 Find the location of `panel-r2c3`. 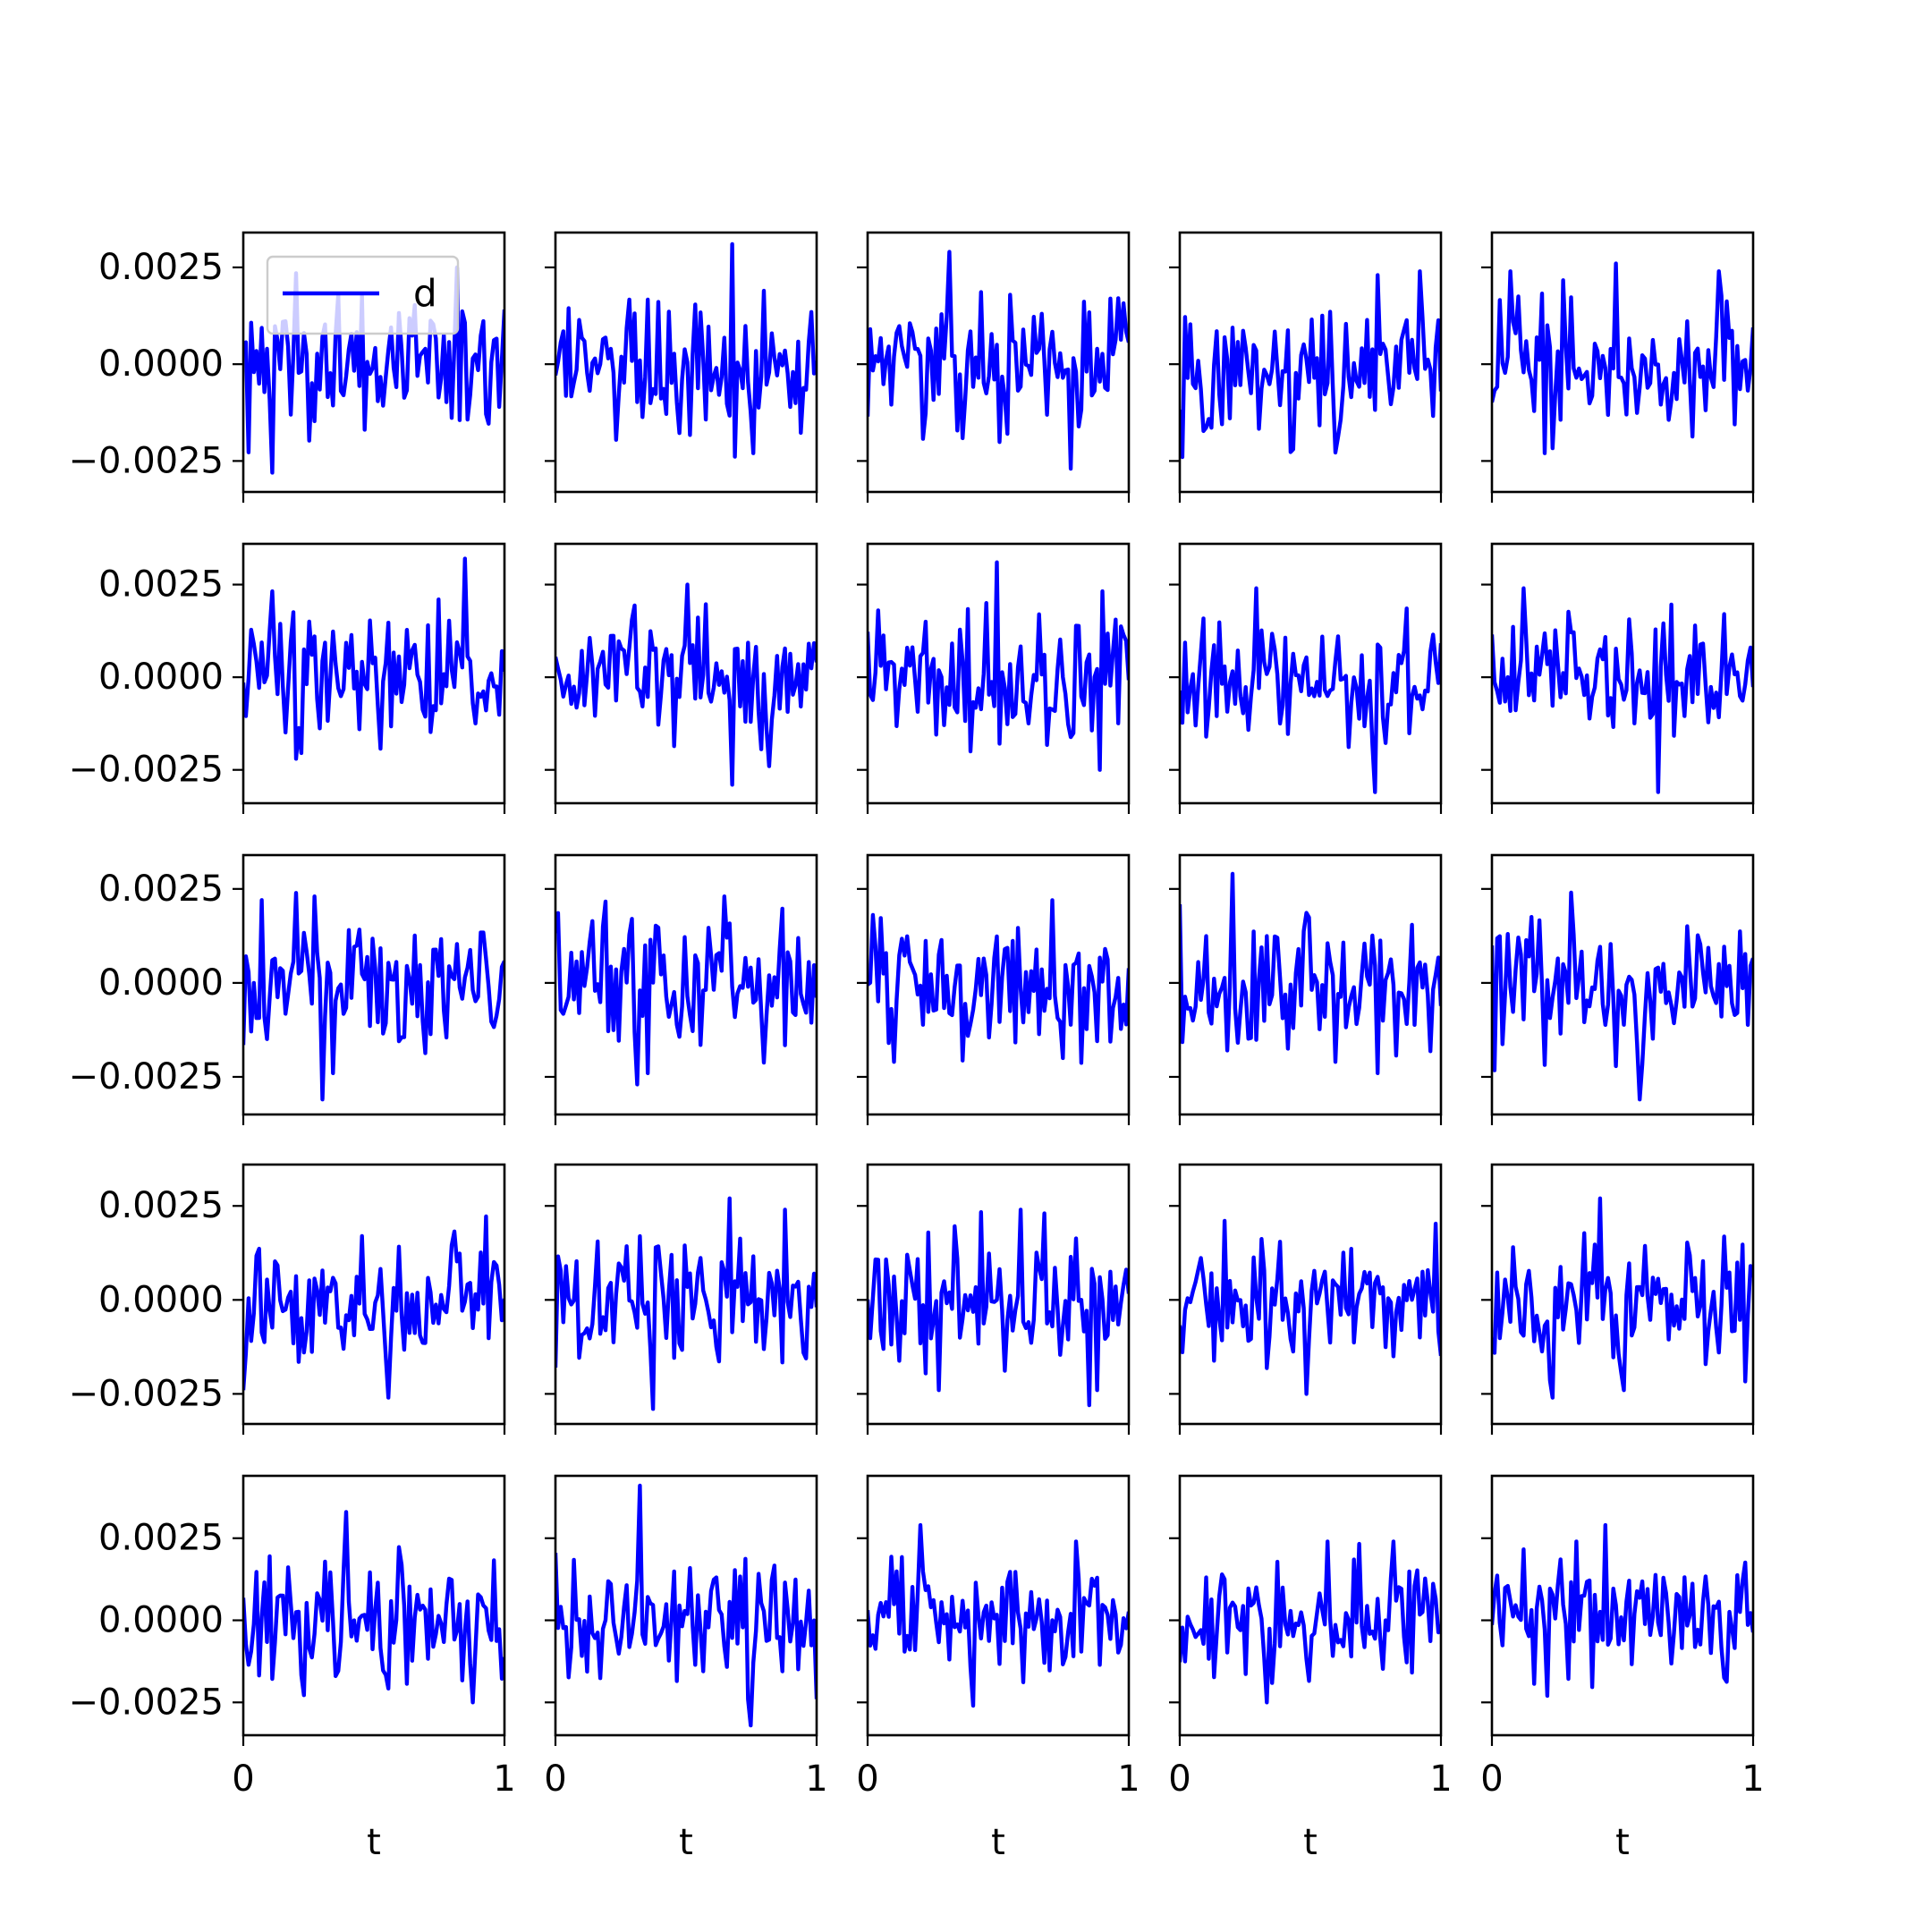

panel-r2c3 is located at coordinates (994, 678).